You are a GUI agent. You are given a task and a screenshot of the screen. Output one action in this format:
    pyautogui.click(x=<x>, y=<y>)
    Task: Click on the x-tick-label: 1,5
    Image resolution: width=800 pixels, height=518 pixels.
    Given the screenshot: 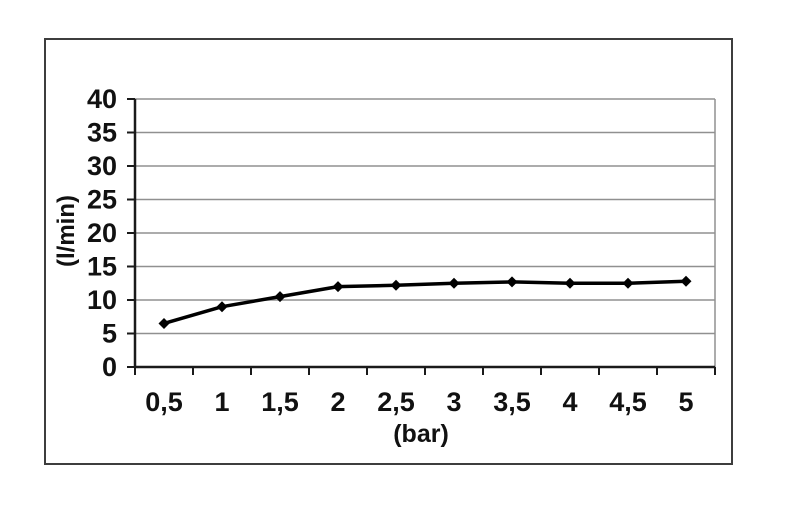 What is the action you would take?
    pyautogui.click(x=280, y=402)
    